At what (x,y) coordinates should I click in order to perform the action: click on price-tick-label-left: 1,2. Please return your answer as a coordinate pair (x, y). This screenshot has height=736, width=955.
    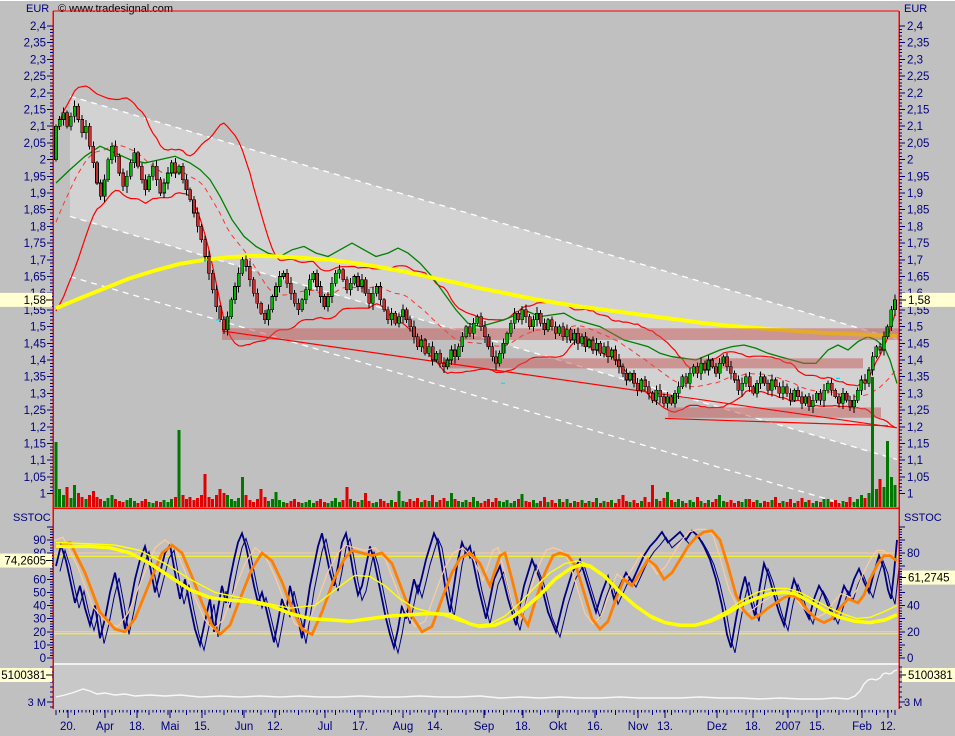
    Looking at the image, I should click on (38, 428).